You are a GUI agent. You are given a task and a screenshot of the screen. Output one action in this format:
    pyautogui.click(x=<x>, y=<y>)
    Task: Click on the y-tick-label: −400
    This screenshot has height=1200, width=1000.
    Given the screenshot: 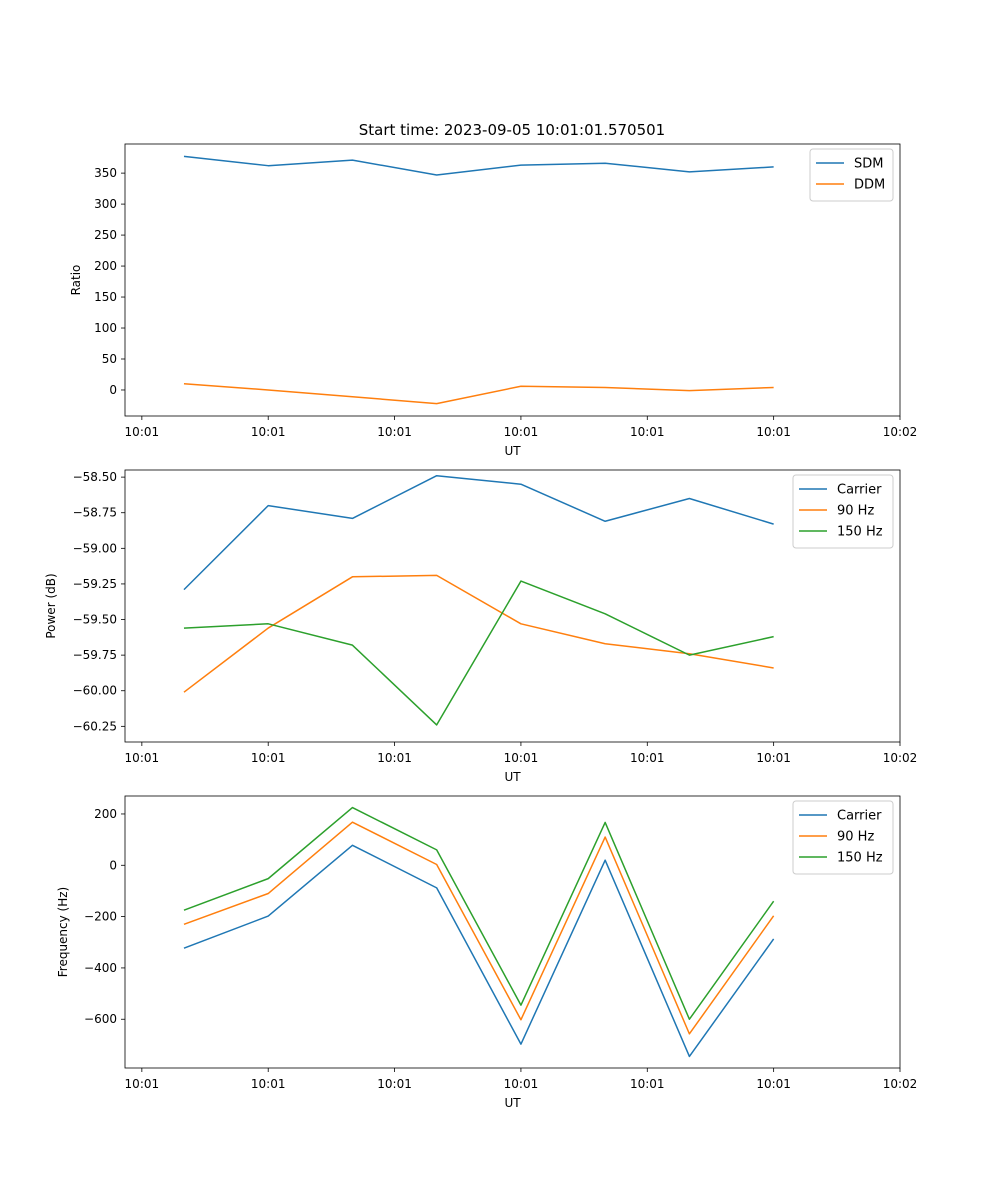 What is the action you would take?
    pyautogui.click(x=100, y=968)
    